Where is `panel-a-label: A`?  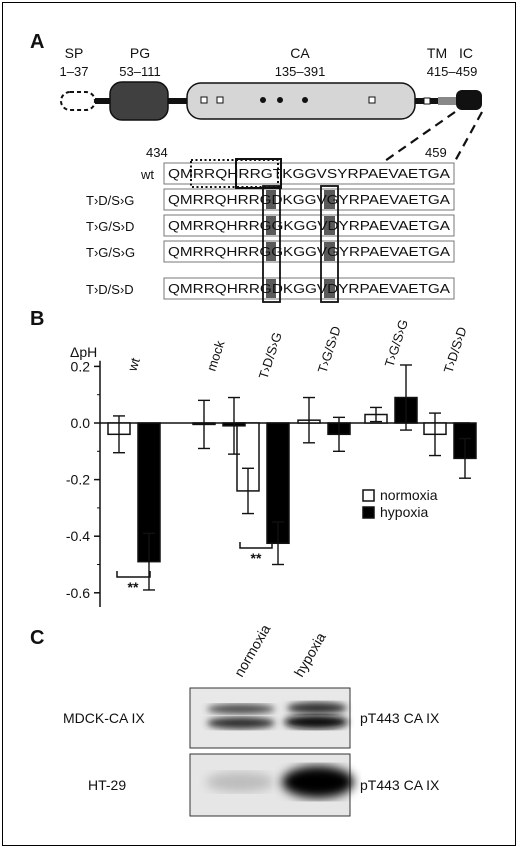
panel-a-label: A is located at coordinates (37, 42).